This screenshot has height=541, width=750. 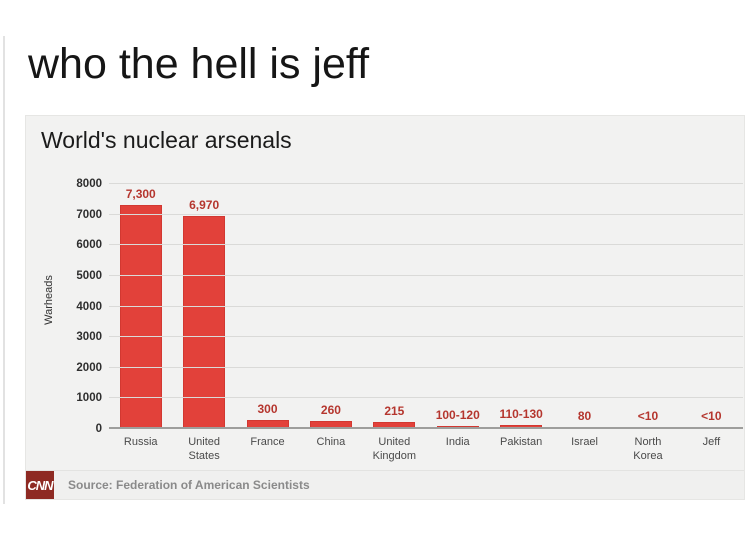 What do you see at coordinates (89, 184) in the screenshot?
I see `y-tick-label: 8000` at bounding box center [89, 184].